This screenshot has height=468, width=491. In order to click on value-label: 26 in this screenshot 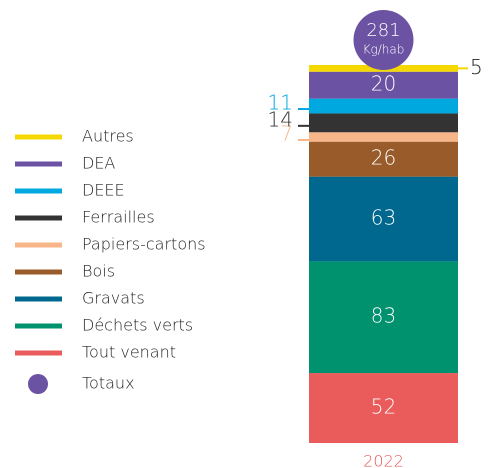, I will do `click(383, 158)`.